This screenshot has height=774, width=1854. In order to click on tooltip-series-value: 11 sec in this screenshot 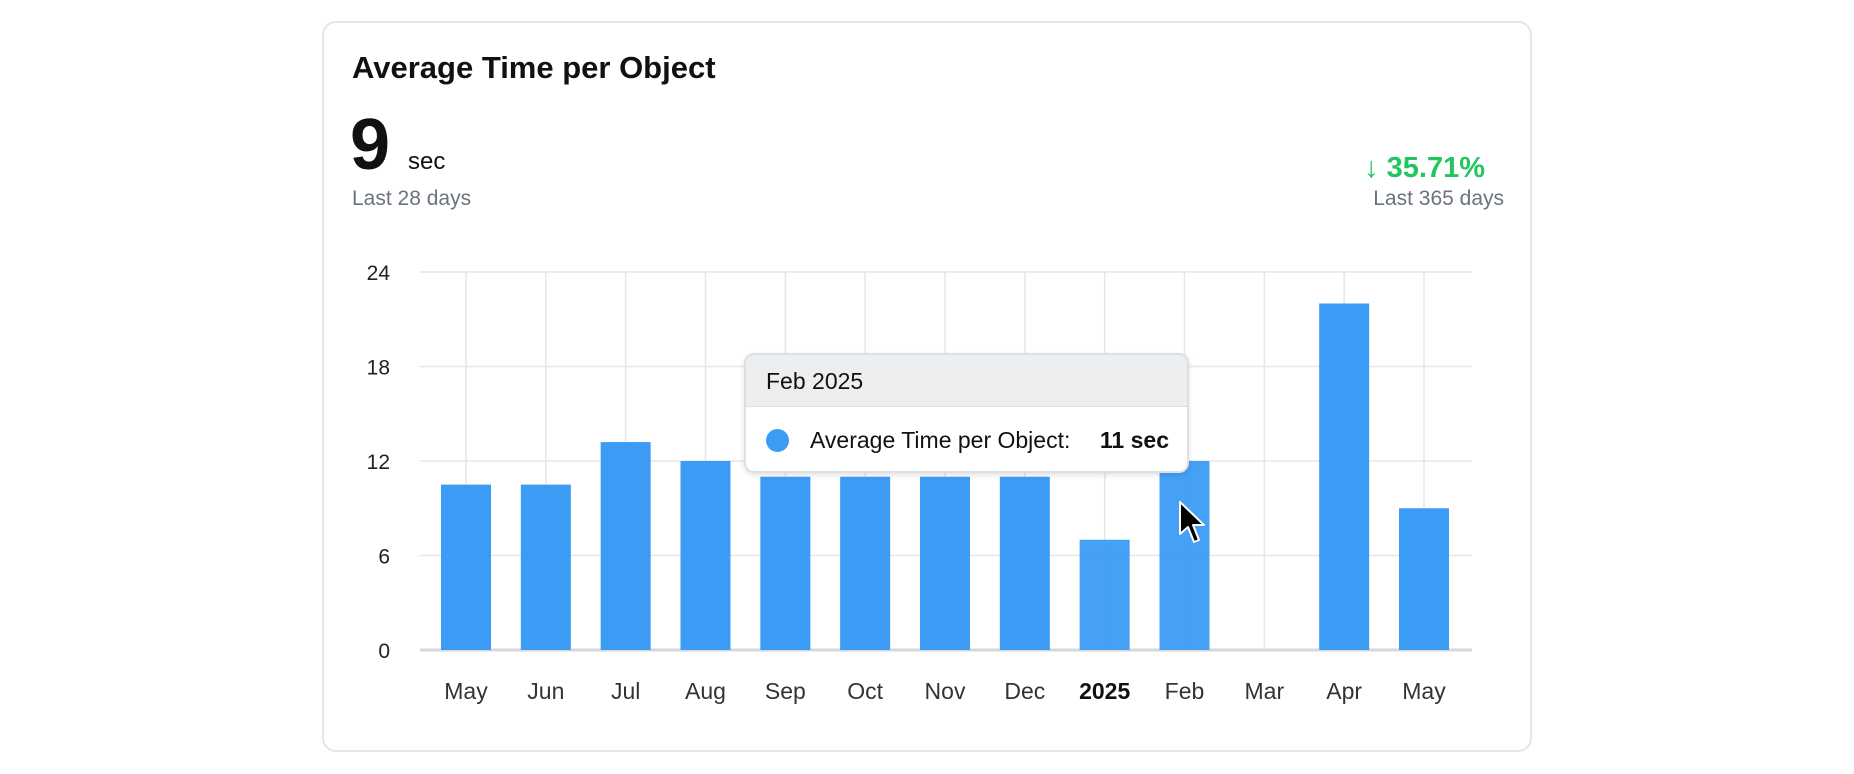, I will do `click(1134, 440)`.